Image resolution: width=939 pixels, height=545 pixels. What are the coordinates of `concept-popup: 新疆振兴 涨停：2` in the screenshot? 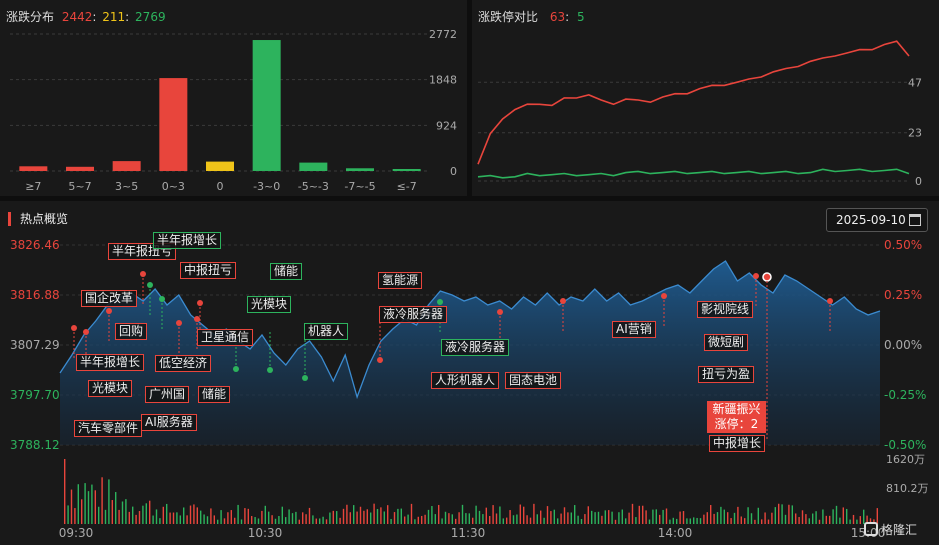 It's located at (736, 417).